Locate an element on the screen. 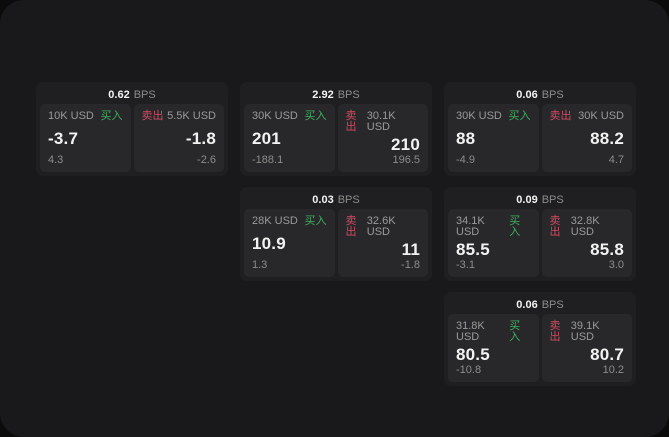 The width and height of the screenshot is (669, 437). card-body: 30K USD 买入 88 -4.9 卖出 30K USD 88.2 4.7 is located at coordinates (540, 138).